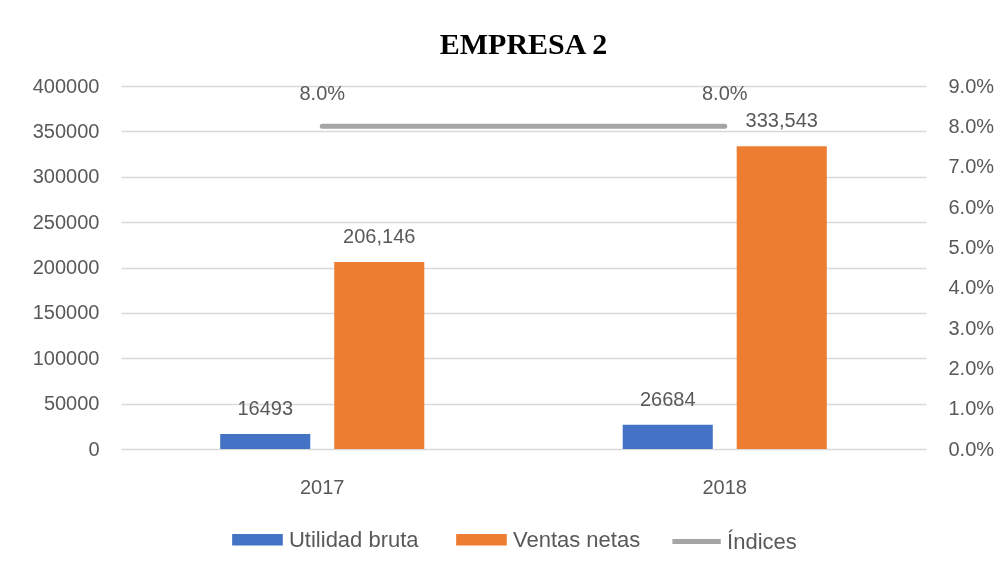 The image size is (1003, 579). What do you see at coordinates (781, 120) in the screenshot?
I see `data-label: 333,543` at bounding box center [781, 120].